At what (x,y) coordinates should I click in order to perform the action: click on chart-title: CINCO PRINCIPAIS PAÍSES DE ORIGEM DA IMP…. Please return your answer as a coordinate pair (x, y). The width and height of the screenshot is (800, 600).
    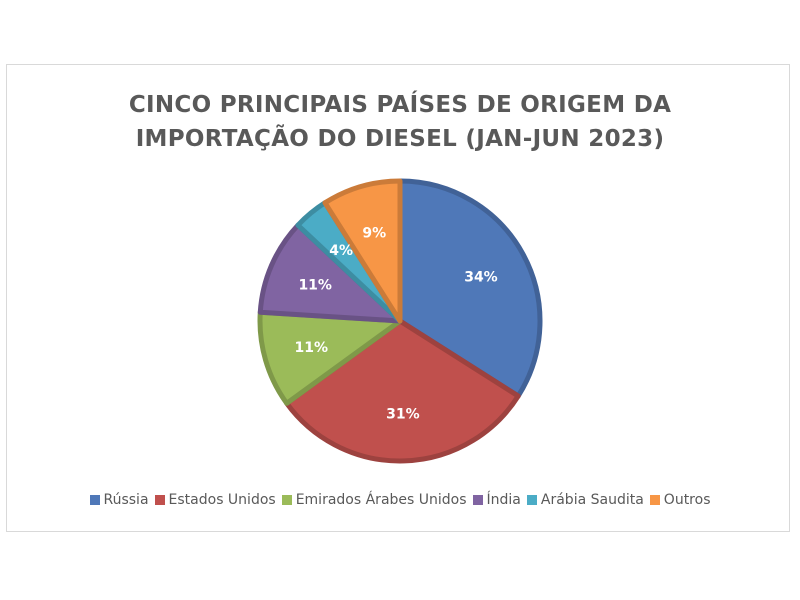
    Looking at the image, I should click on (400, 122).